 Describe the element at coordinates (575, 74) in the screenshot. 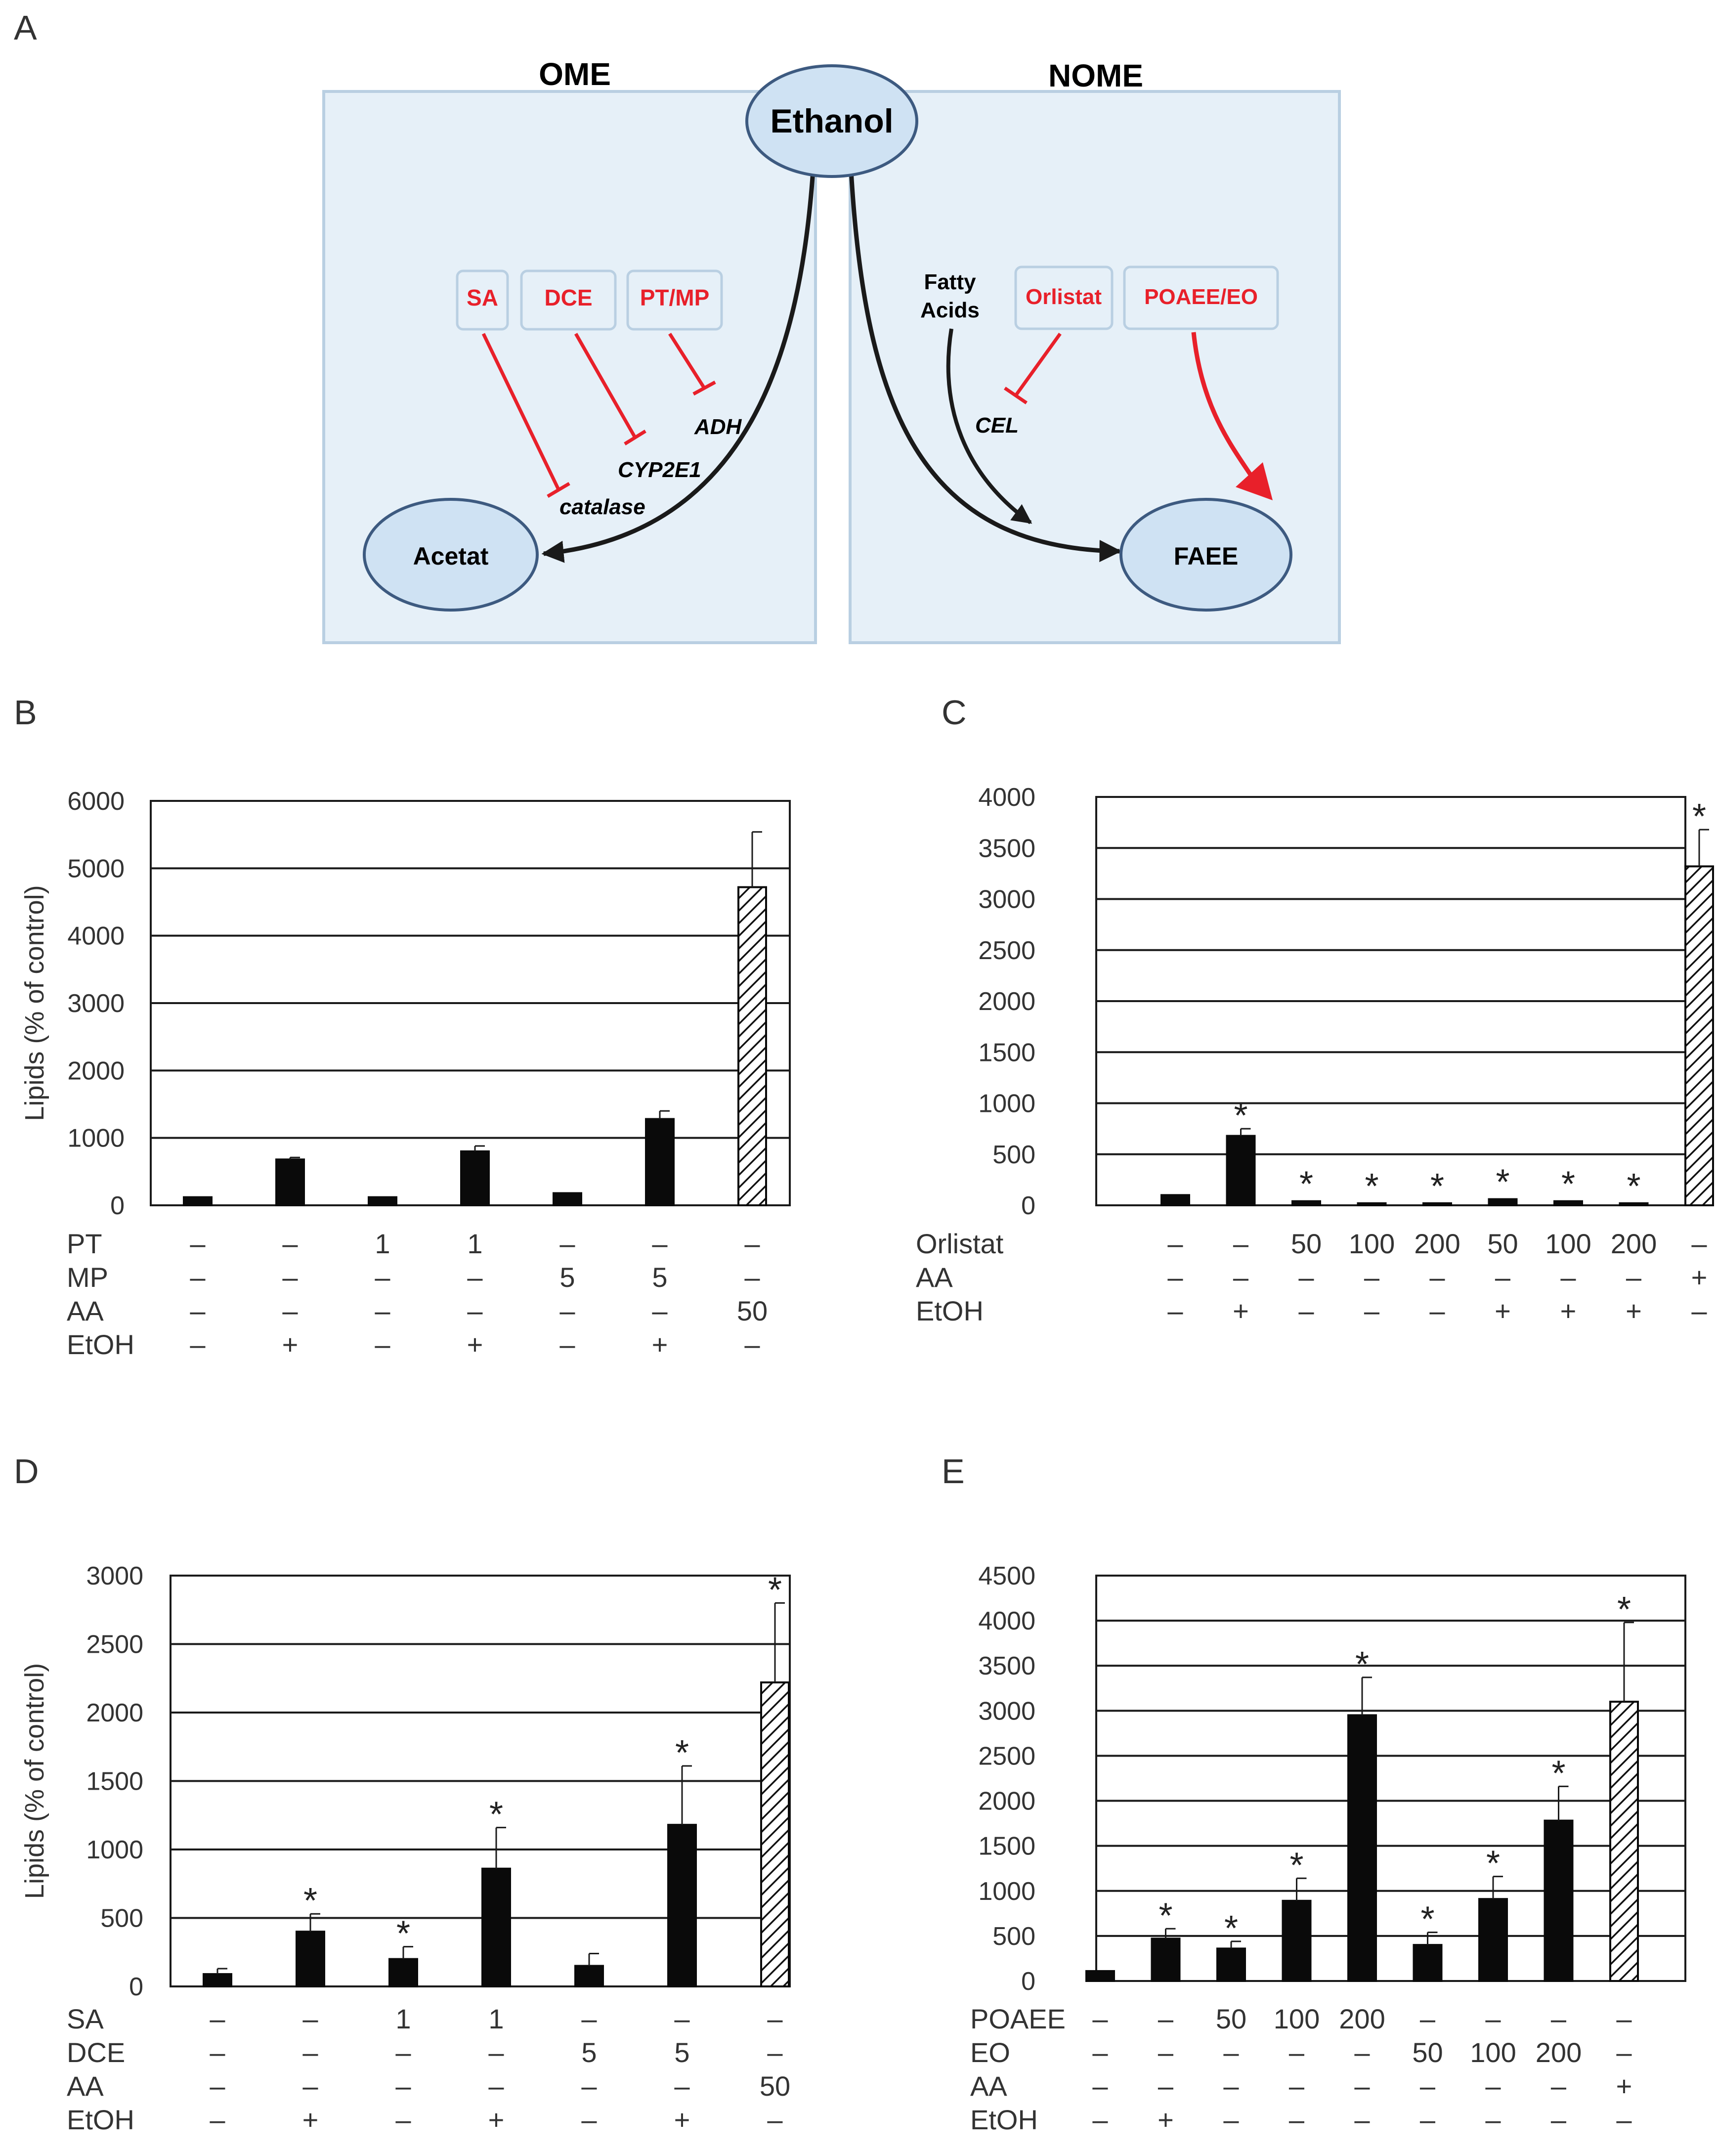

I see `ome-title: OME` at that location.